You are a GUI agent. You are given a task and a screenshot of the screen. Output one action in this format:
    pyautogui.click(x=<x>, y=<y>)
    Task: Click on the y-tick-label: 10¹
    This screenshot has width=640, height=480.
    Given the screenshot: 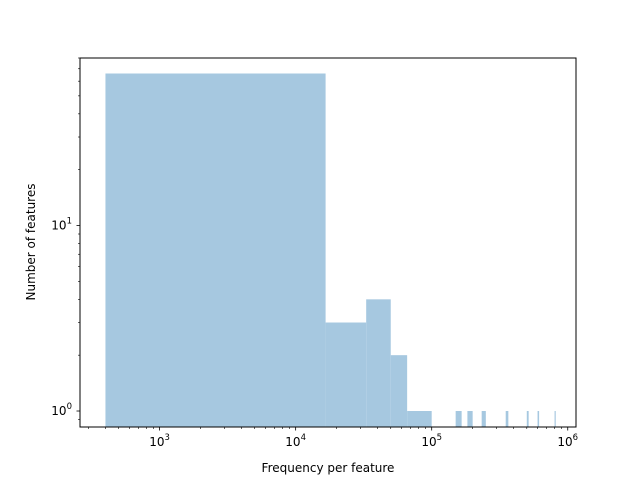 What is the action you would take?
    pyautogui.click(x=61, y=225)
    